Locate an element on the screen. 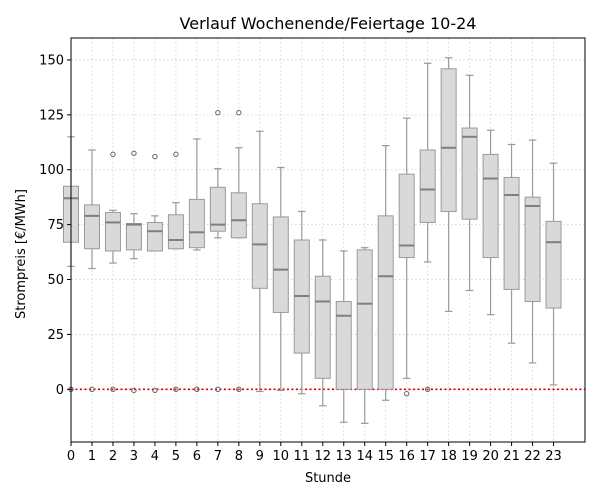  y-tick-label-125: 125 is located at coordinates (51, 115).